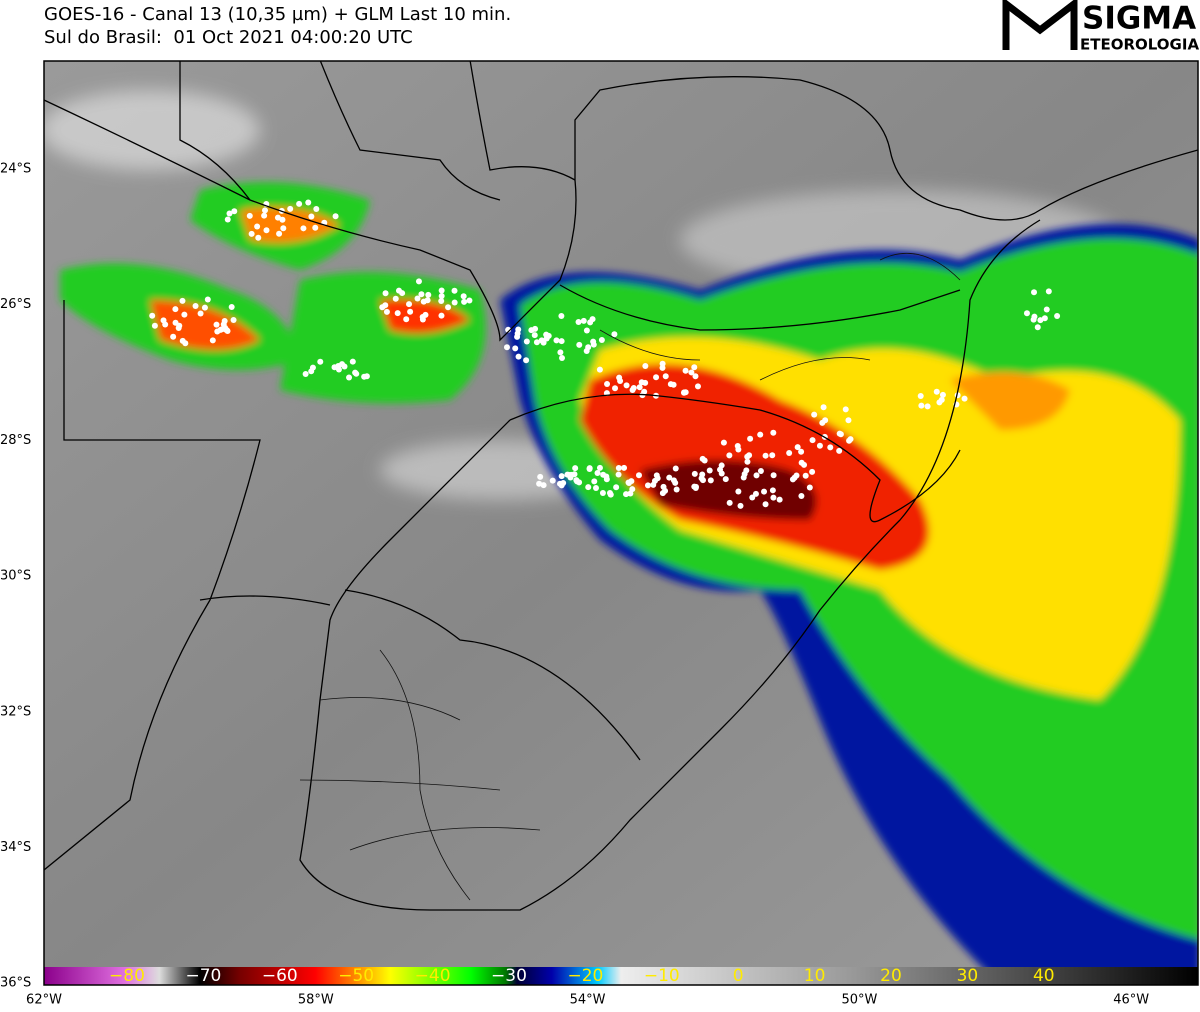  Describe the element at coordinates (15, 847) in the screenshot. I see `latitude-label: 34°S` at that location.